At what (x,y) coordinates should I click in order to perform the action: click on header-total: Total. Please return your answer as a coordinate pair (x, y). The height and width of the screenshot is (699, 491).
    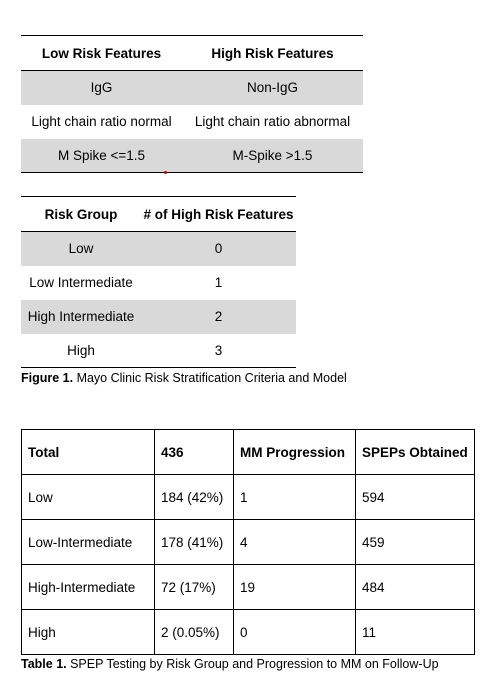
    Looking at the image, I should click on (88, 452).